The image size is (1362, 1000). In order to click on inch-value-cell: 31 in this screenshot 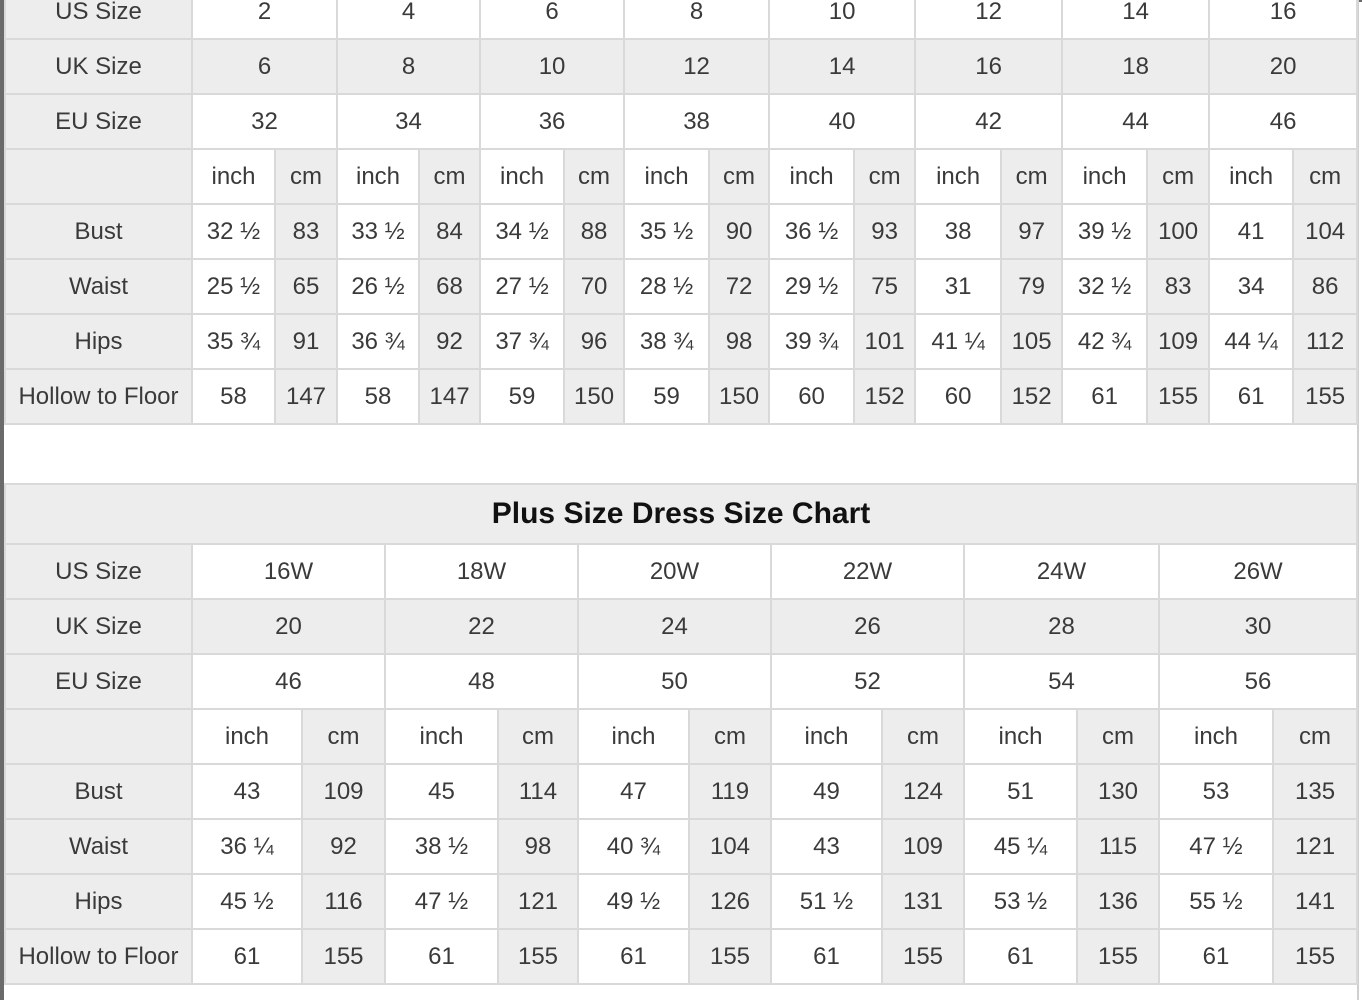, I will do `click(958, 286)`.